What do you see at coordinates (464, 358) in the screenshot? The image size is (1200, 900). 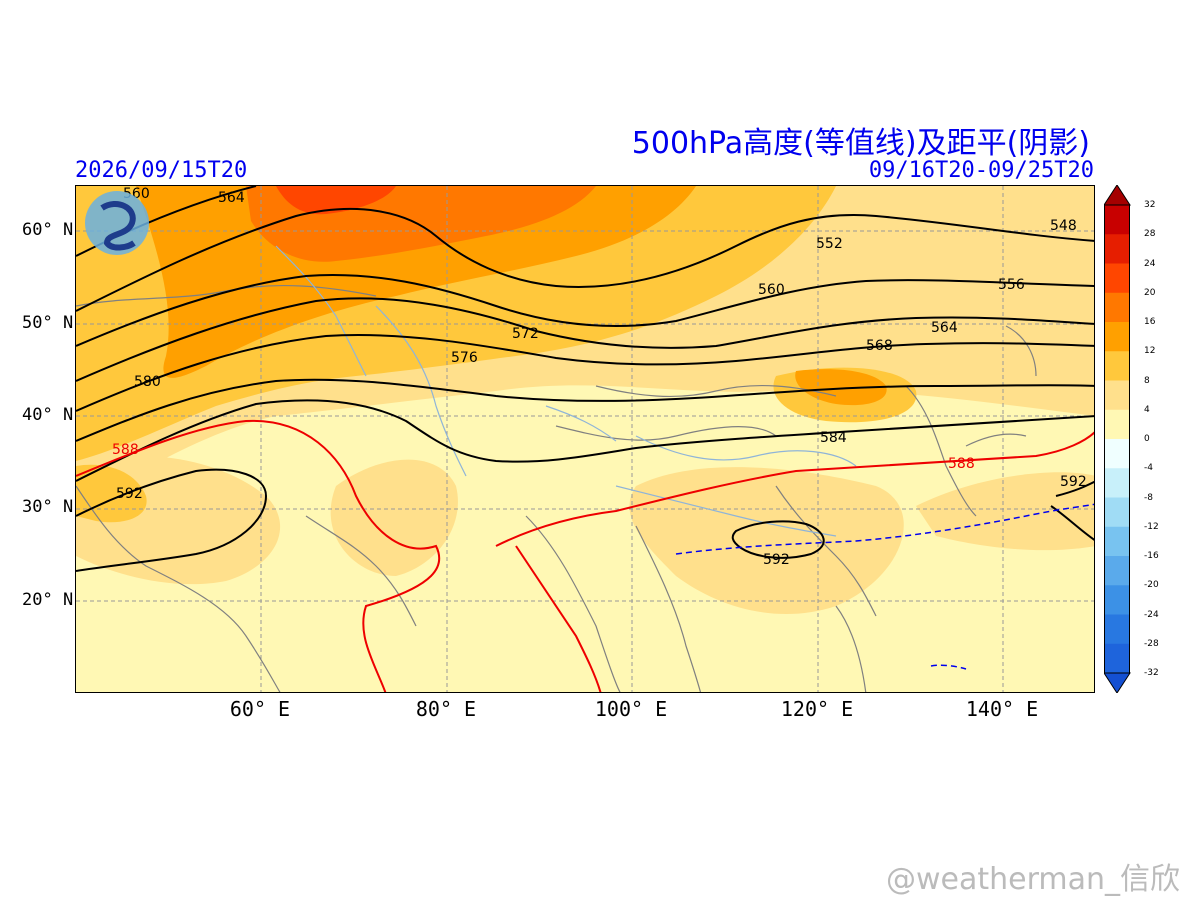 I see `contour-label: 576` at bounding box center [464, 358].